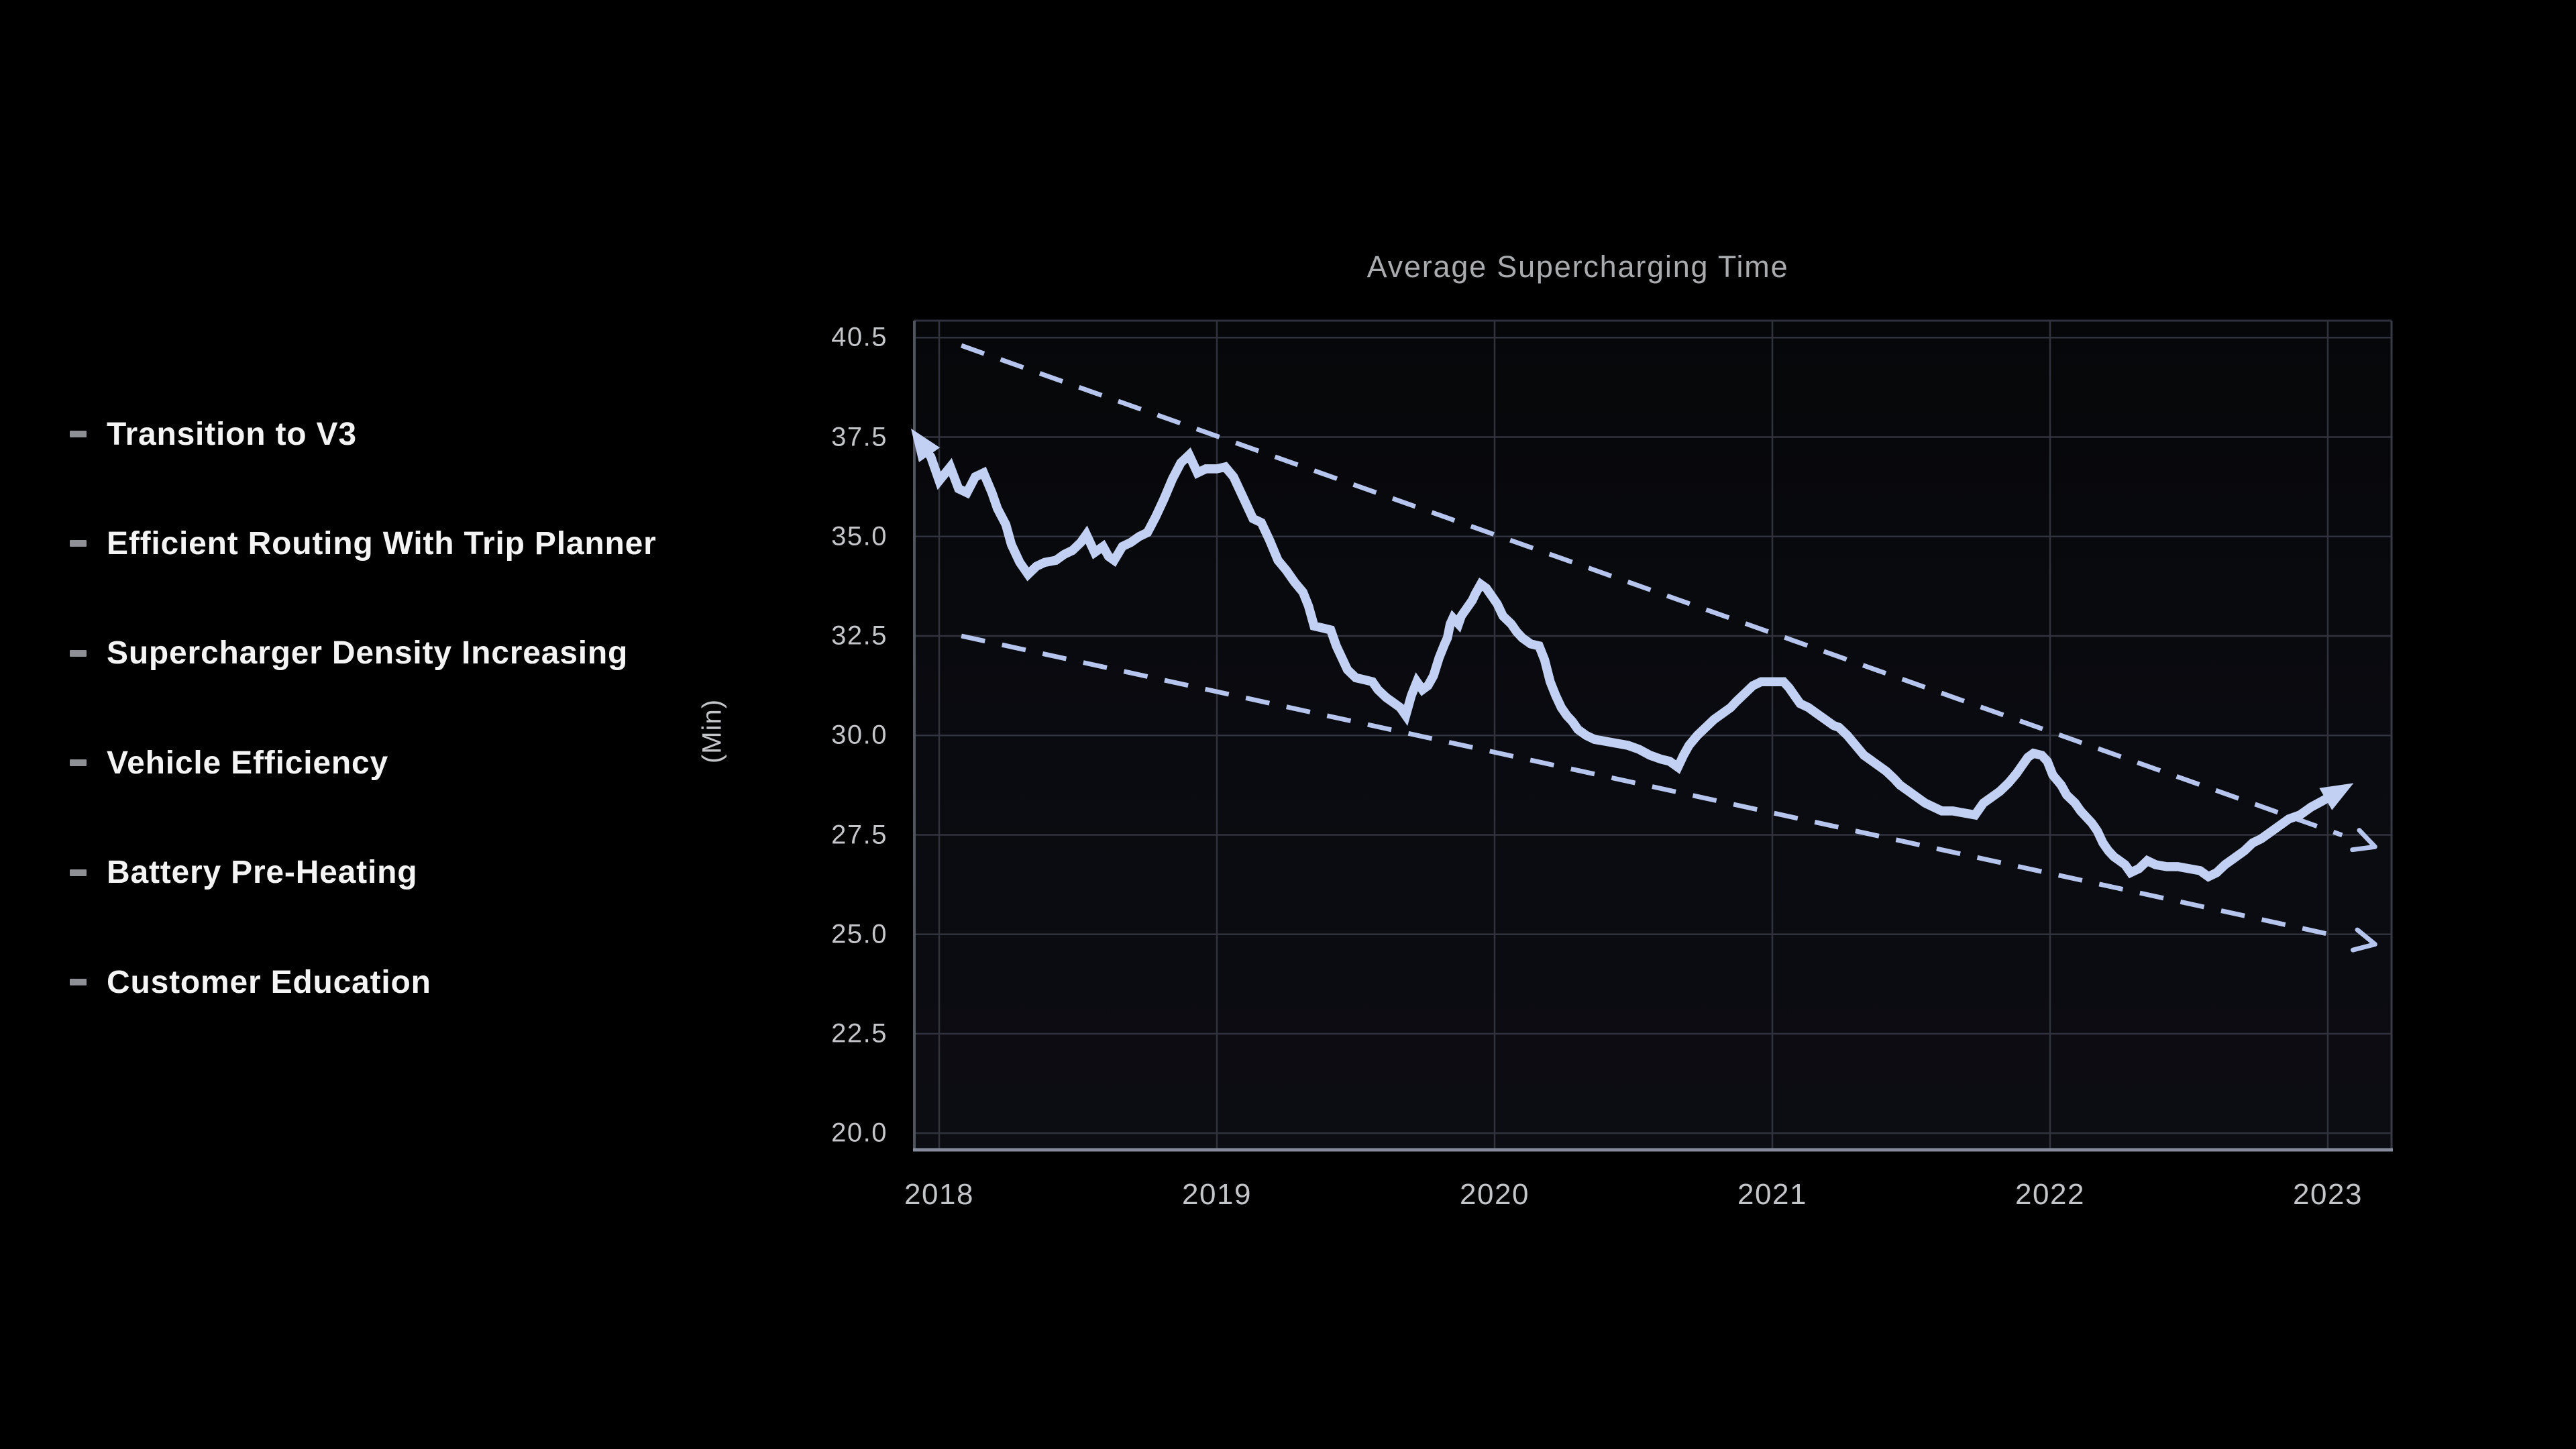 The width and height of the screenshot is (2576, 1449). I want to click on x-tick-label-2022: 2022, so click(2050, 1194).